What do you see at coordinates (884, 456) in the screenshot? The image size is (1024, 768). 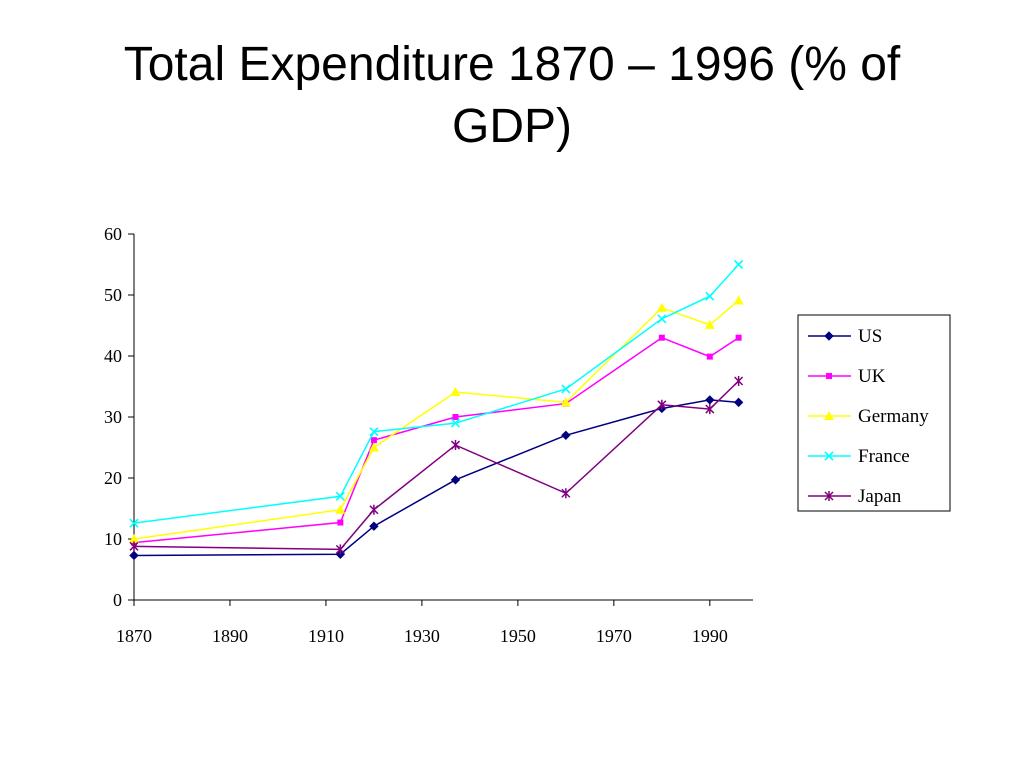 I see `legend-label: France` at bounding box center [884, 456].